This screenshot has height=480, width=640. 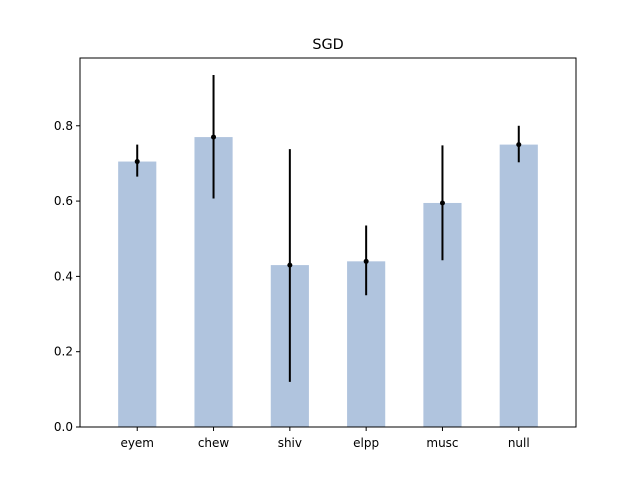 I want to click on x-tick-label-shiv: shiv, so click(x=290, y=443).